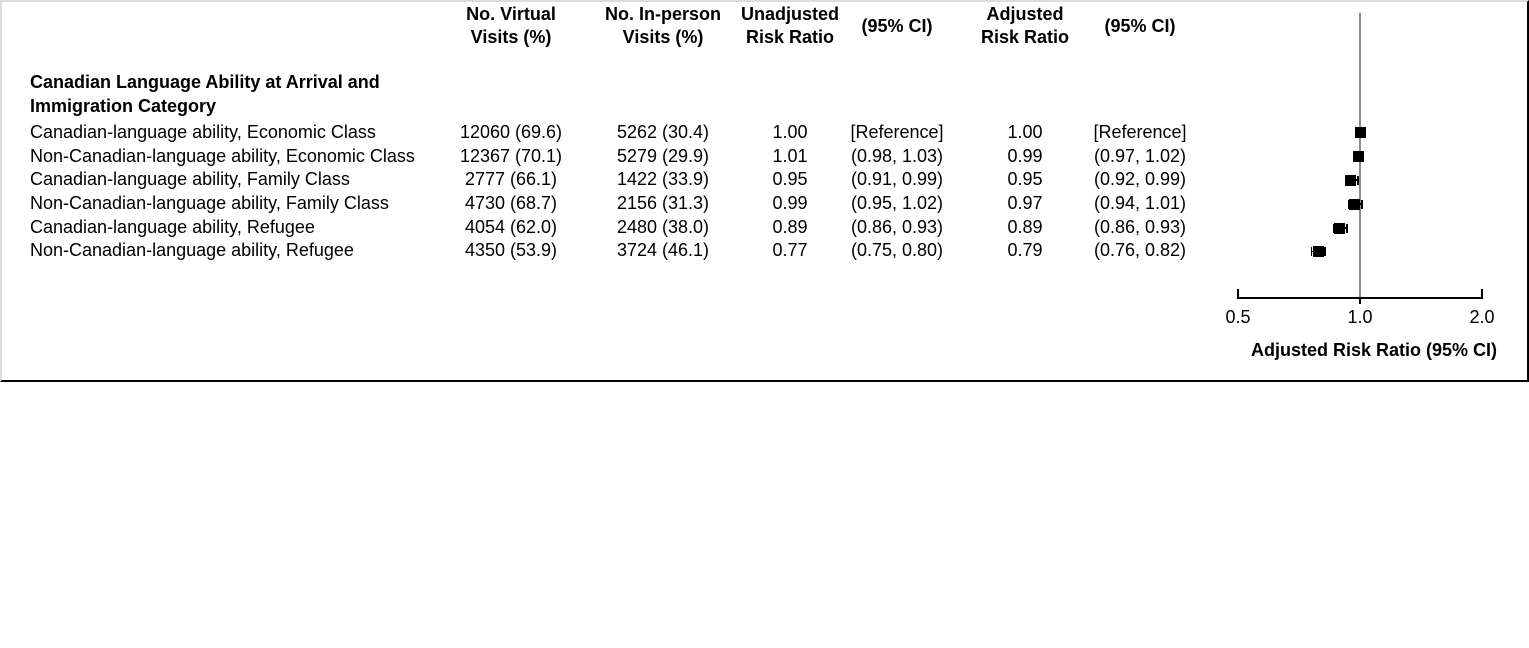 Image resolution: width=1529 pixels, height=648 pixels. What do you see at coordinates (1025, 203) in the screenshot?
I see `cell-adjusted-rr: 0.97` at bounding box center [1025, 203].